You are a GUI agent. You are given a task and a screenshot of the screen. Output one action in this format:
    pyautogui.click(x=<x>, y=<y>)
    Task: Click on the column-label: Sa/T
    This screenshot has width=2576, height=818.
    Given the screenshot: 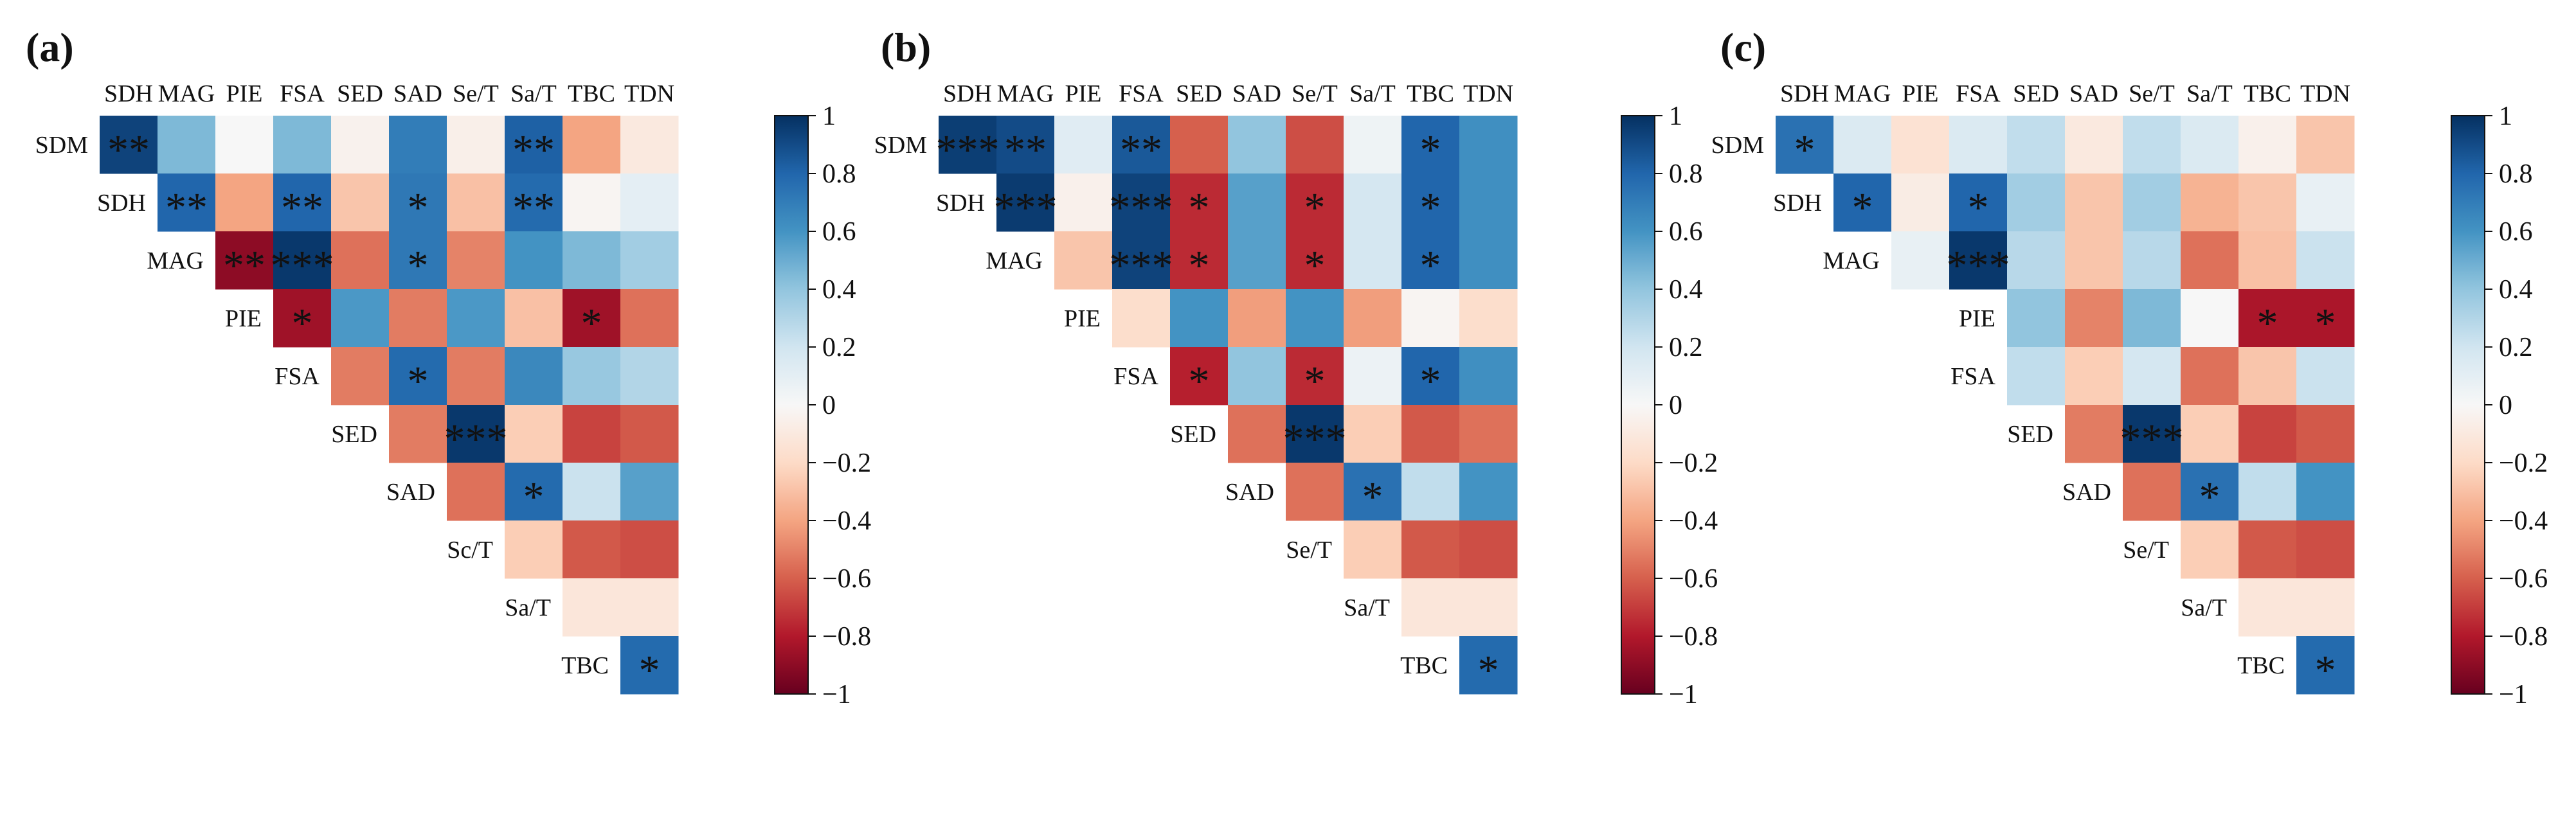 What is the action you would take?
    pyautogui.click(x=533, y=93)
    